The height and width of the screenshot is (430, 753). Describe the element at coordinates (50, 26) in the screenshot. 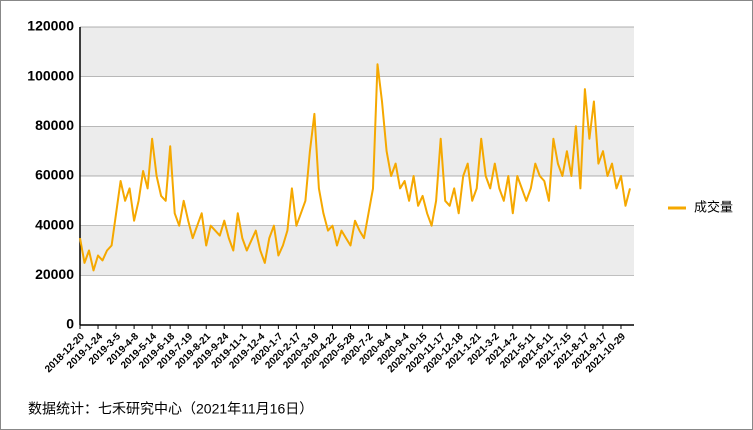

I see `y-tick-label: 120000` at that location.